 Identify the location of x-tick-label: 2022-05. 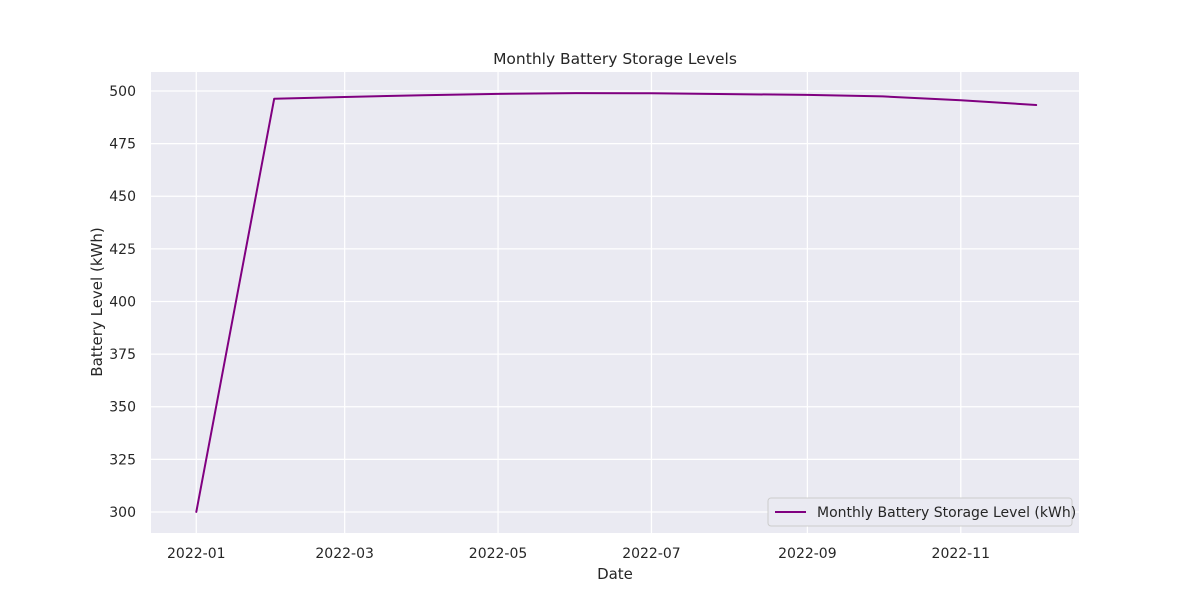
(498, 554).